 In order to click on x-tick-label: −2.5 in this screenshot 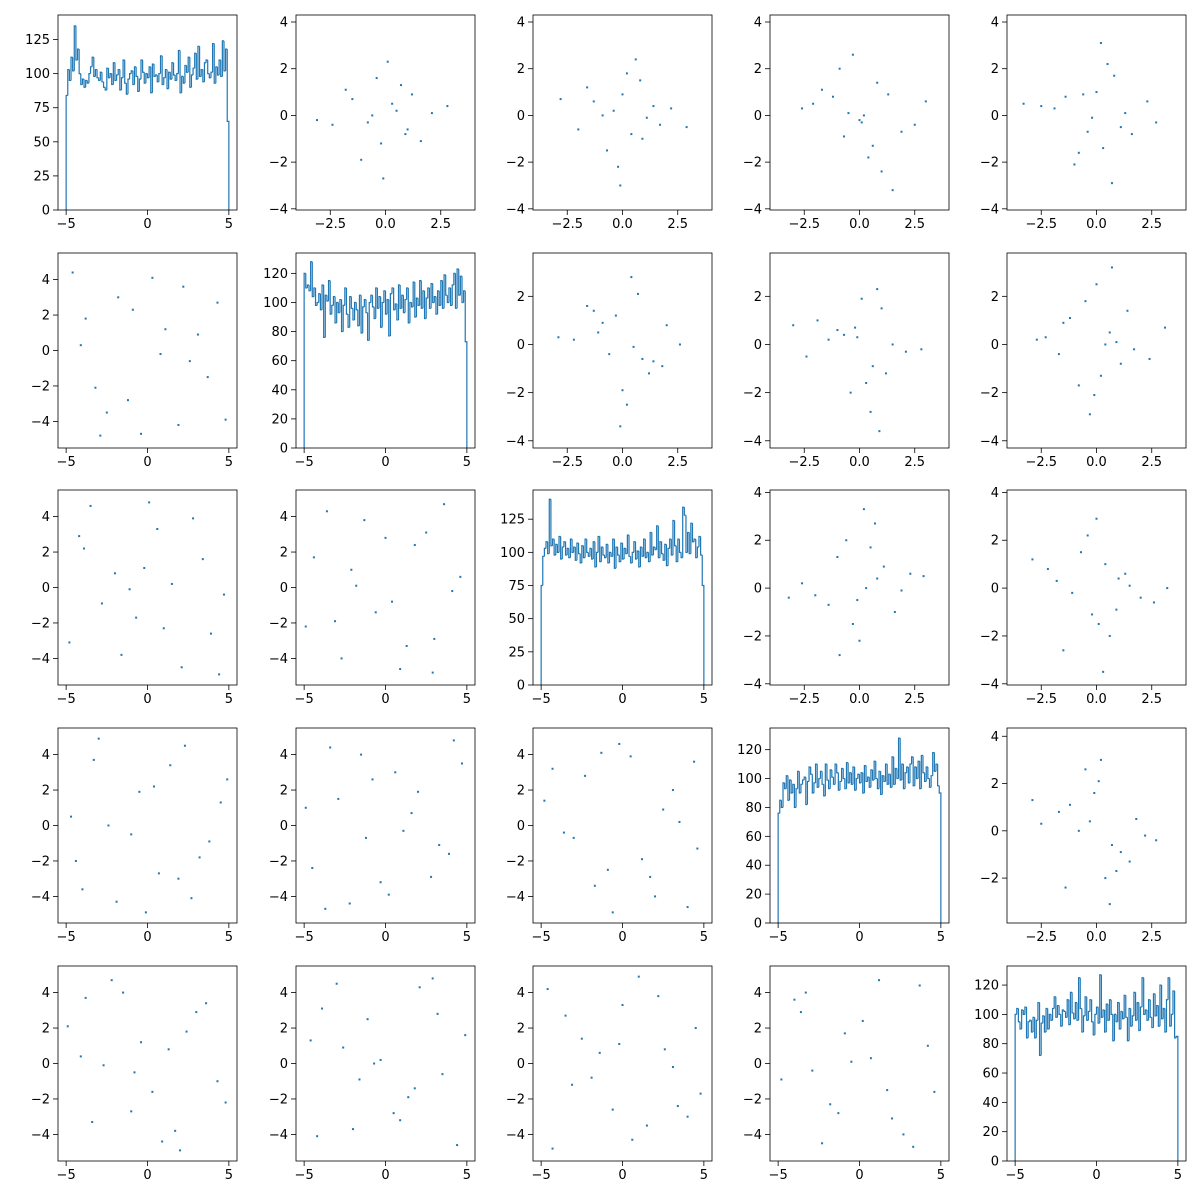, I will do `click(804, 699)`.